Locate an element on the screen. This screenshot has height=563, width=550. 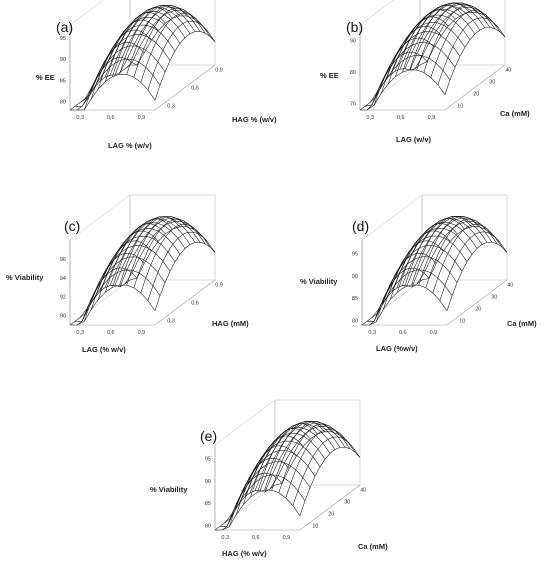
y-tick-label: 30 is located at coordinates (494, 298).